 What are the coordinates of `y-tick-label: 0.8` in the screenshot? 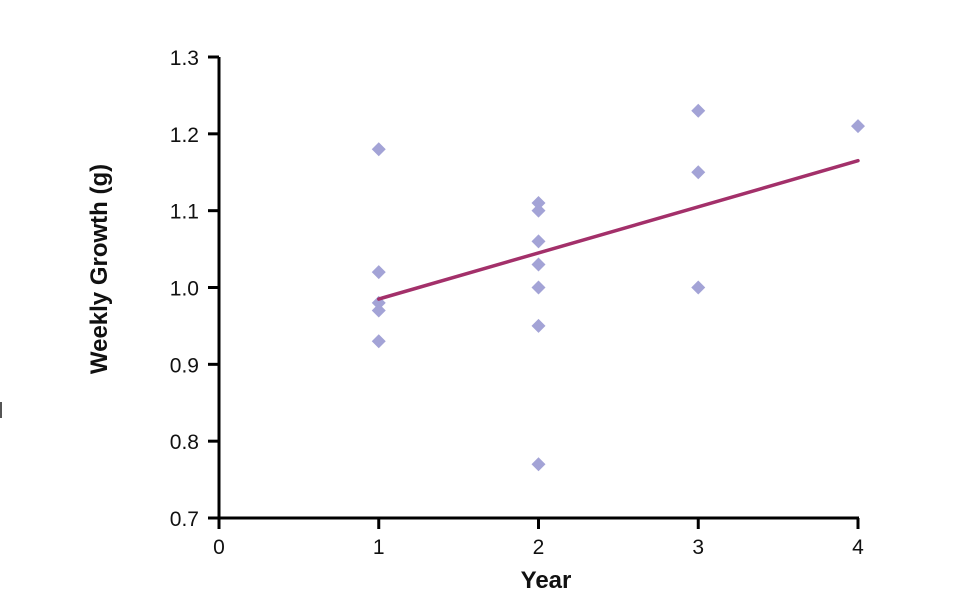 It's located at (184, 442).